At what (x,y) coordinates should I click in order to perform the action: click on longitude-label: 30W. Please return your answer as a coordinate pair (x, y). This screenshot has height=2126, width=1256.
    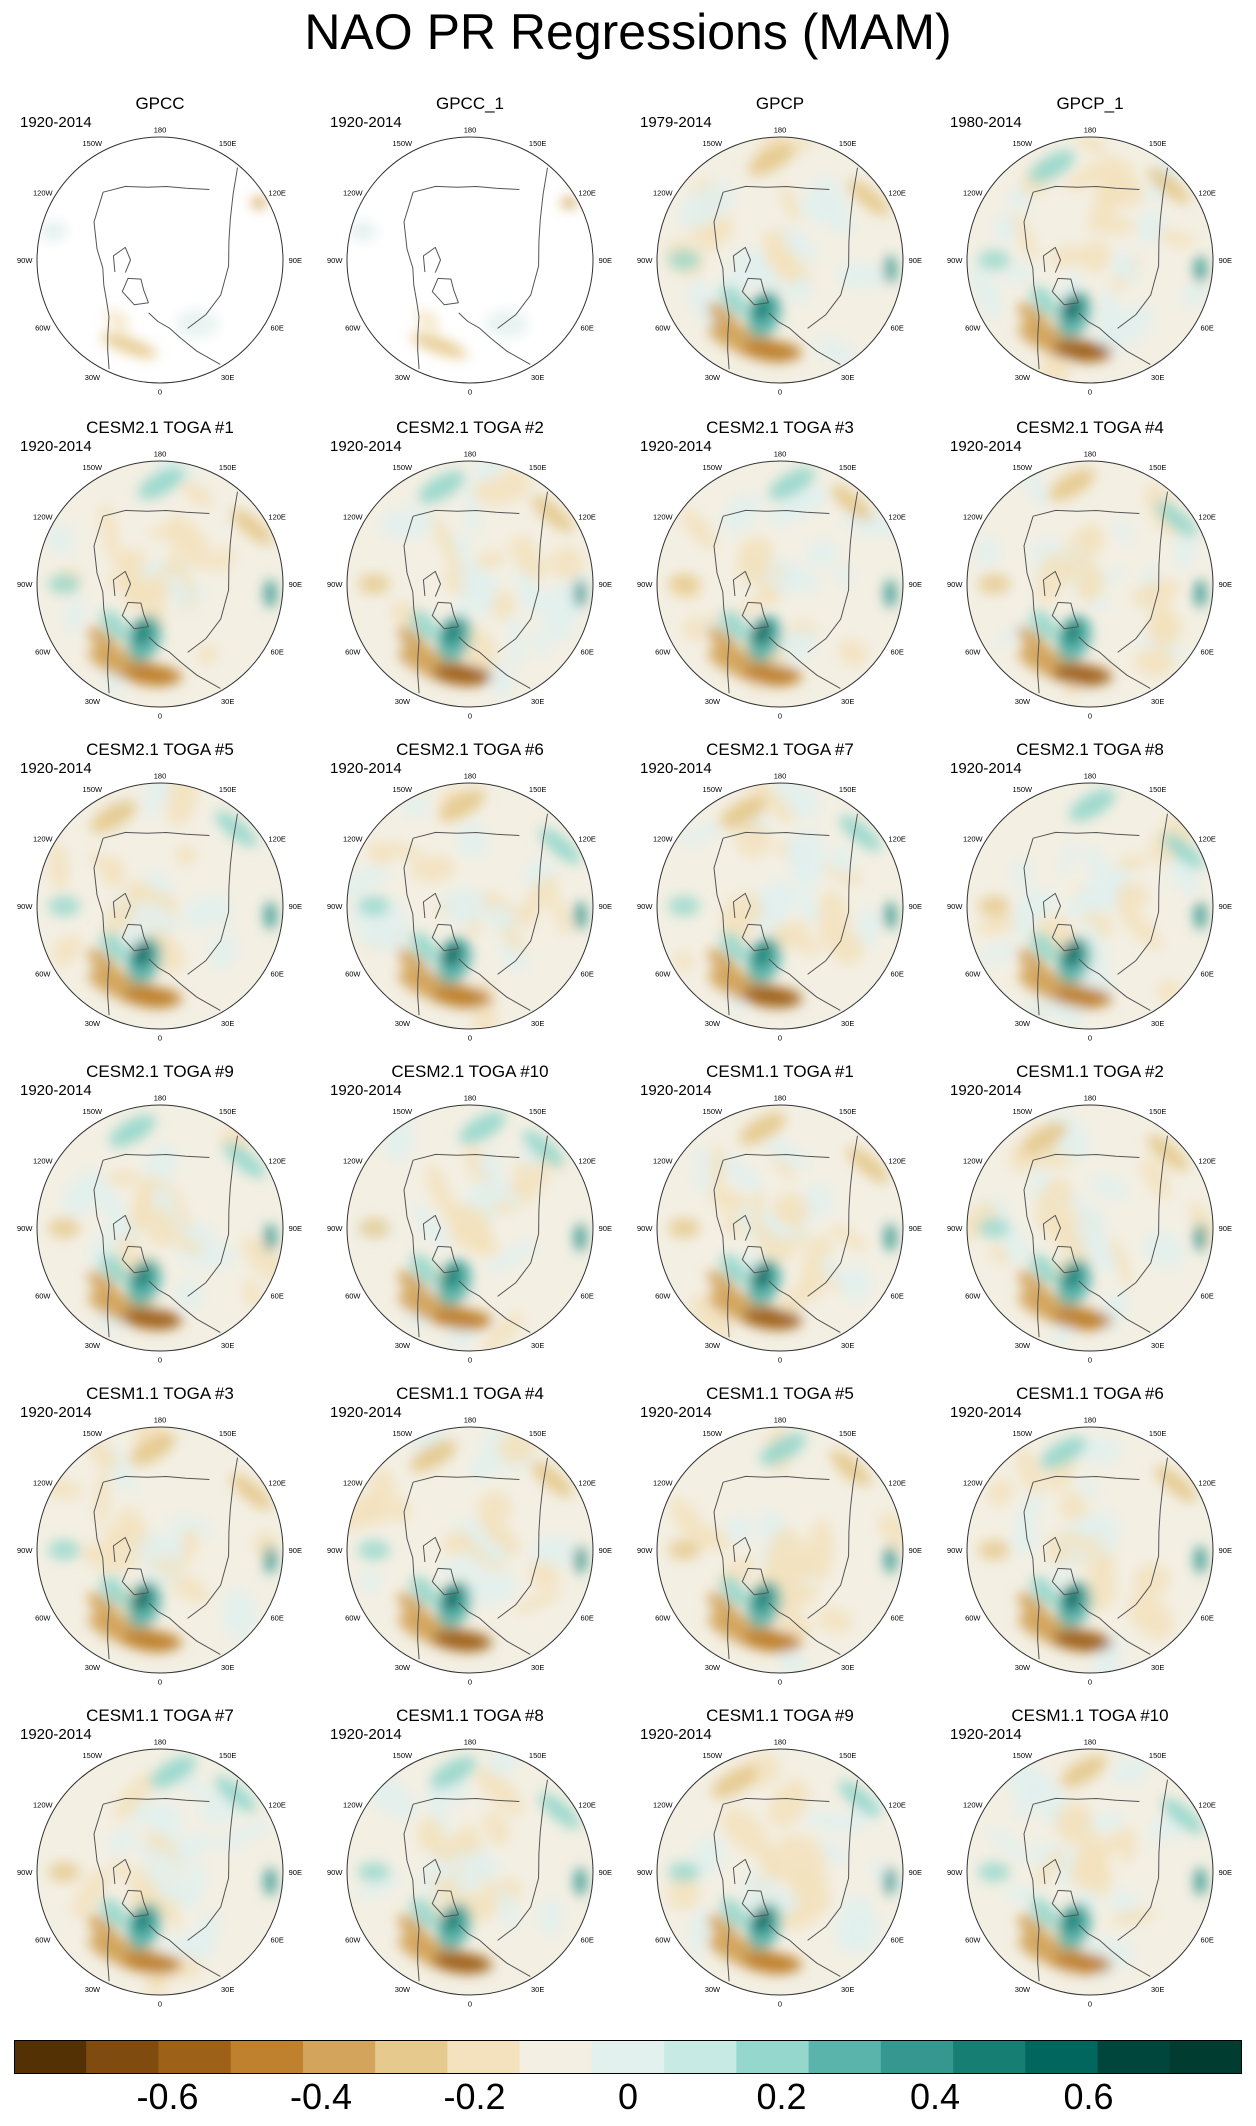
    Looking at the image, I should click on (403, 701).